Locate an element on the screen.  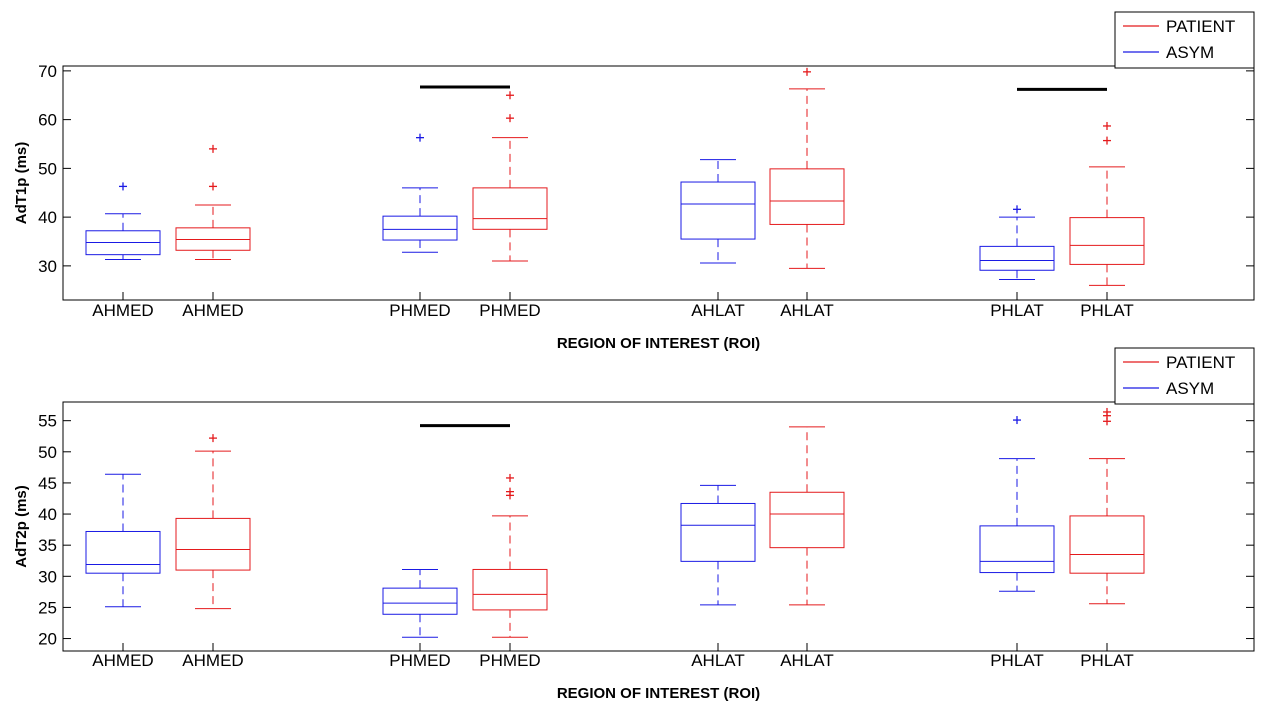
y-tick-label: 55 is located at coordinates (47, 421).